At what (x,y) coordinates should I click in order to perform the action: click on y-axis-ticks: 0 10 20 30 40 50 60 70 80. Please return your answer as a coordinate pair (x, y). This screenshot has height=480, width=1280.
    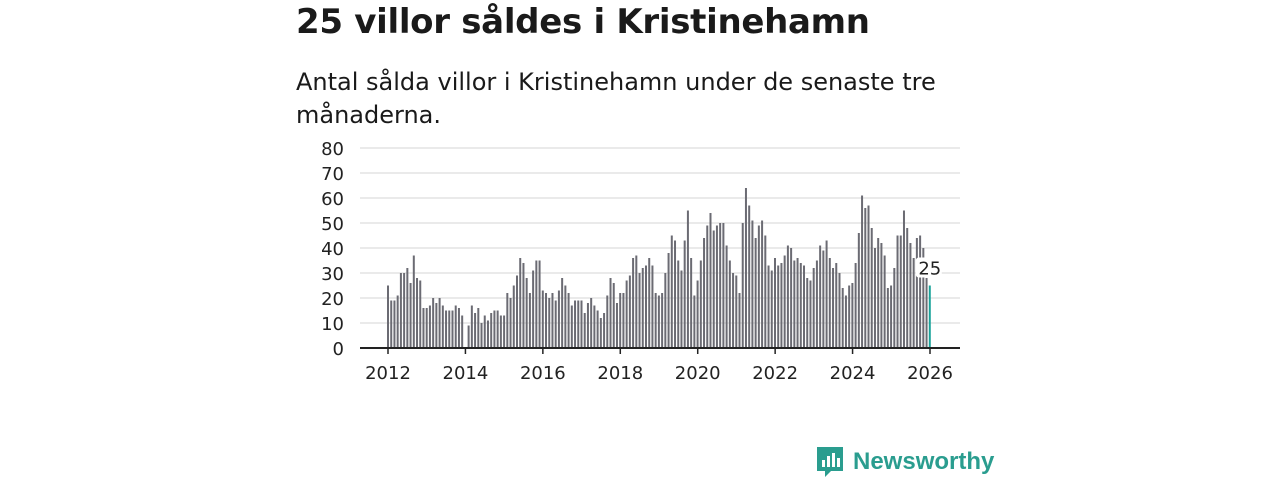
    Looking at the image, I should click on (332, 249).